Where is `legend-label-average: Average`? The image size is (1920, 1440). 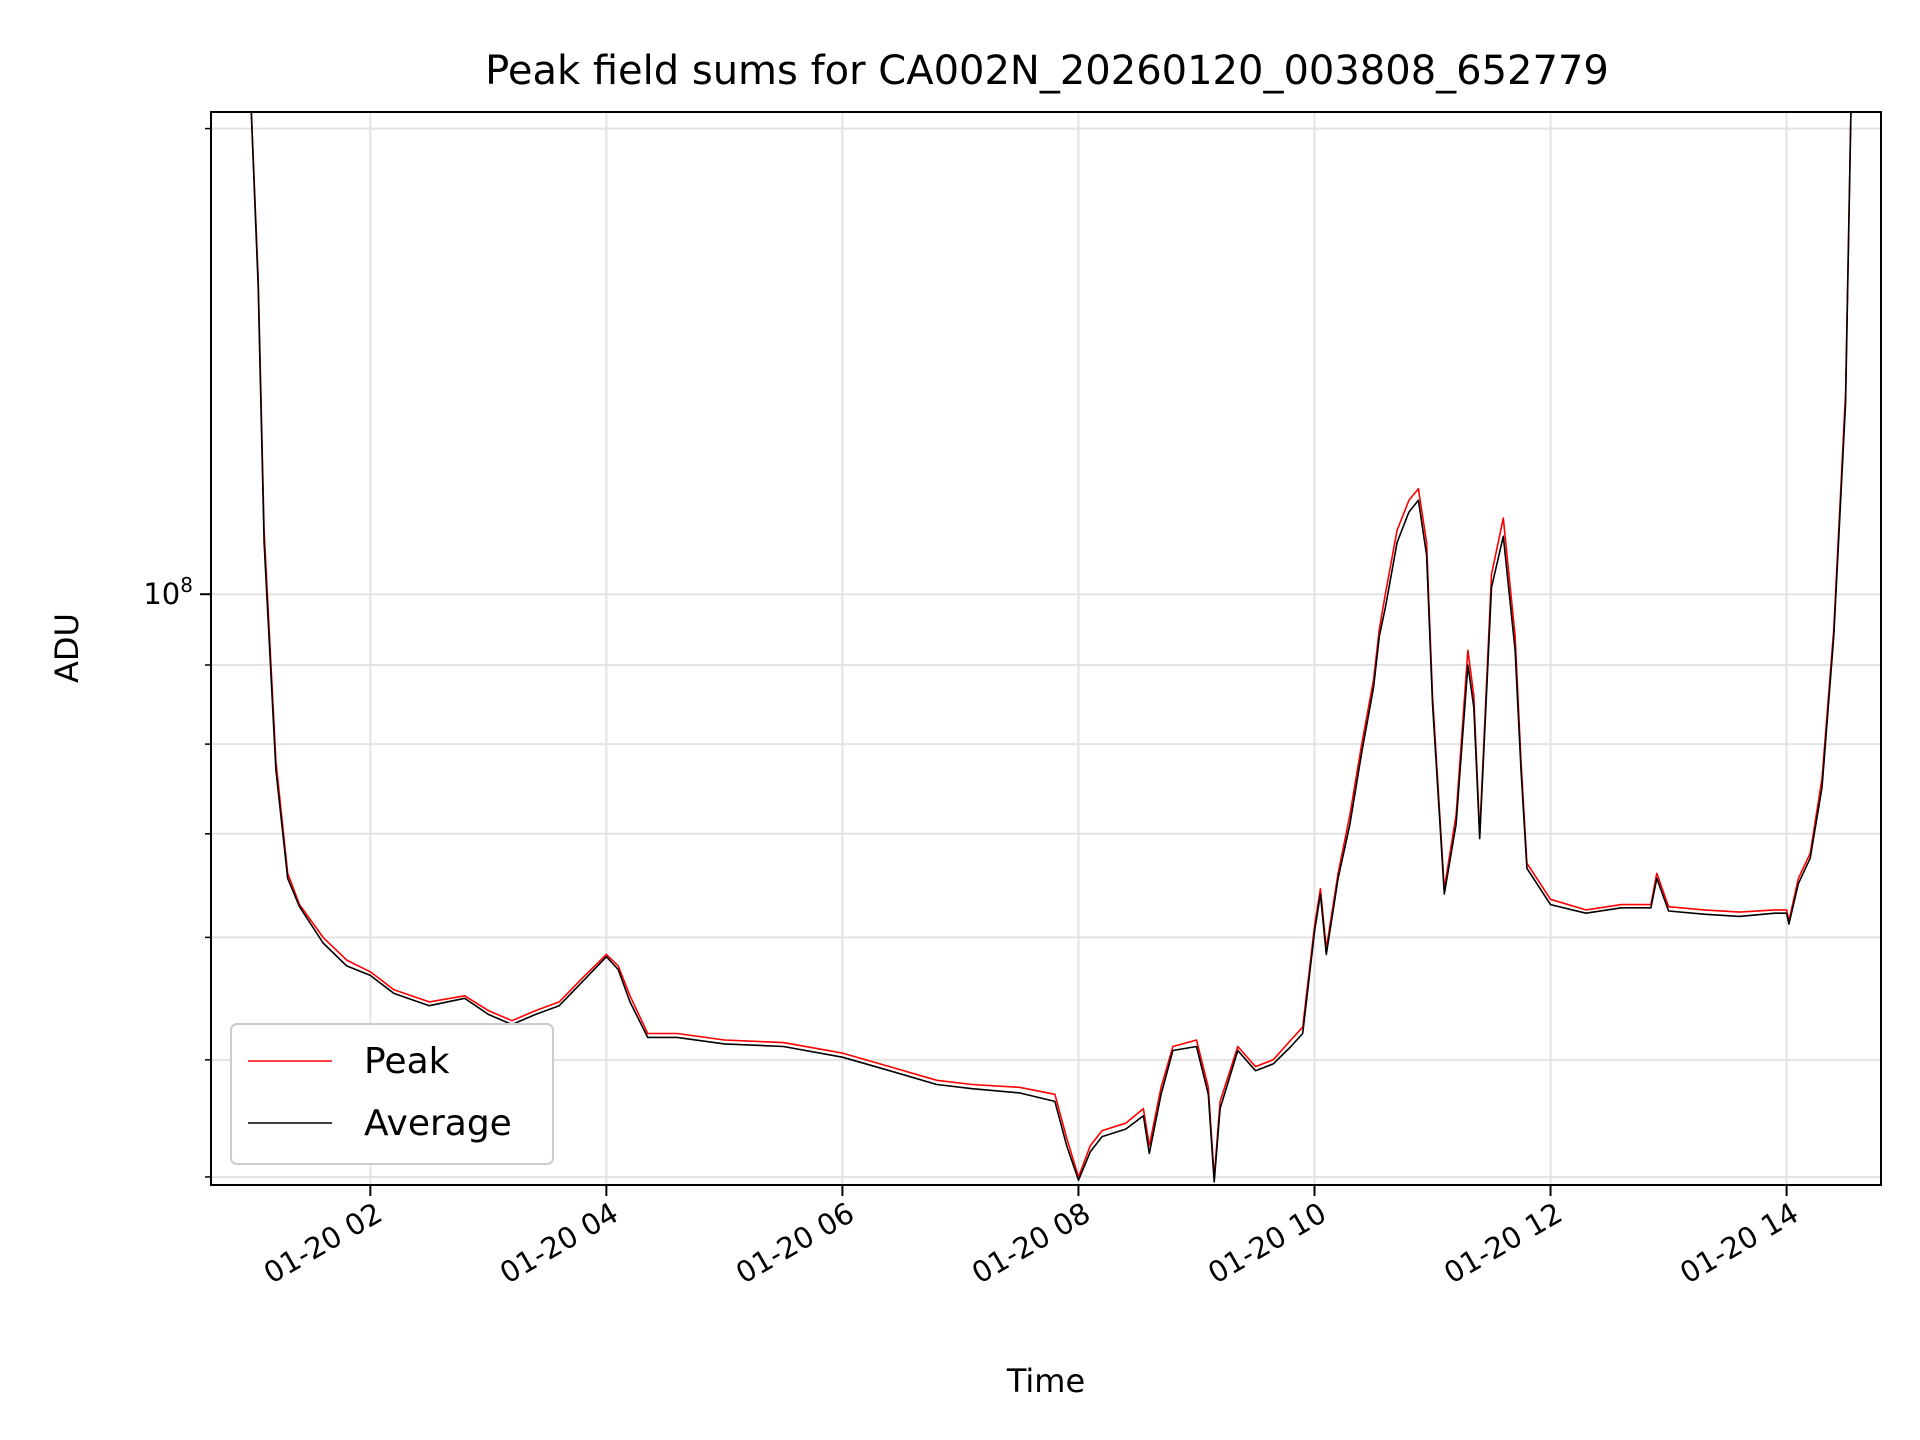
legend-label-average: Average is located at coordinates (438, 1123).